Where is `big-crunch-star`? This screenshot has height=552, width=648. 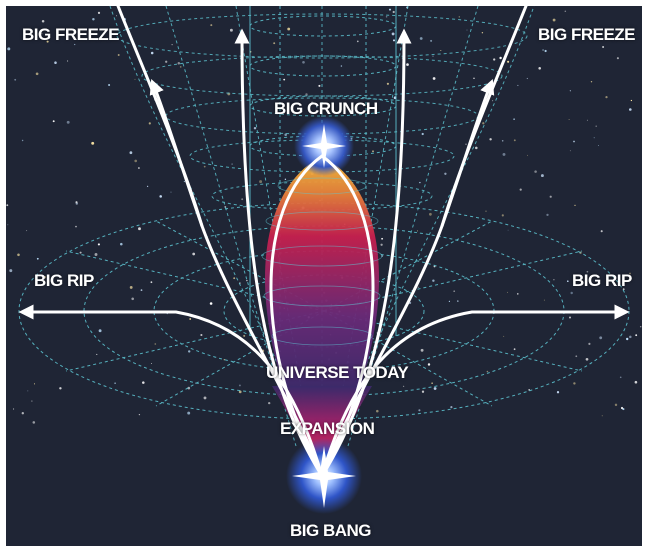 big-crunch-star is located at coordinates (324, 146).